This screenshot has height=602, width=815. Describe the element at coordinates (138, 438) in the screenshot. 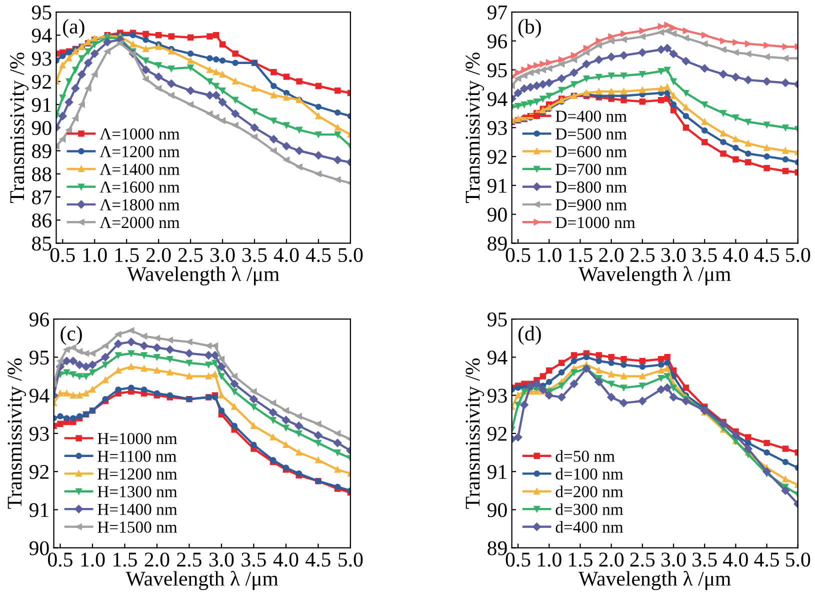

I see `legend-label: H=1000 nm` at that location.